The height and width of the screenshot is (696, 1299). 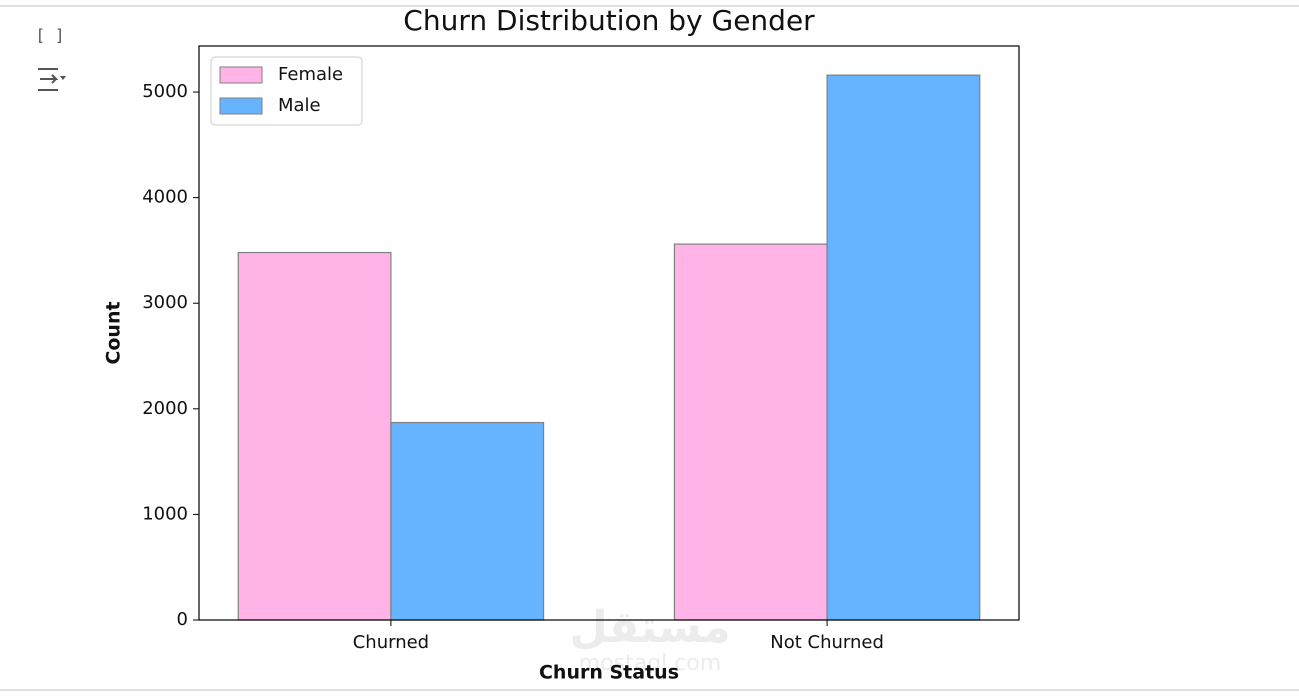 What do you see at coordinates (310, 74) in the screenshot?
I see `legend-label: Female` at bounding box center [310, 74].